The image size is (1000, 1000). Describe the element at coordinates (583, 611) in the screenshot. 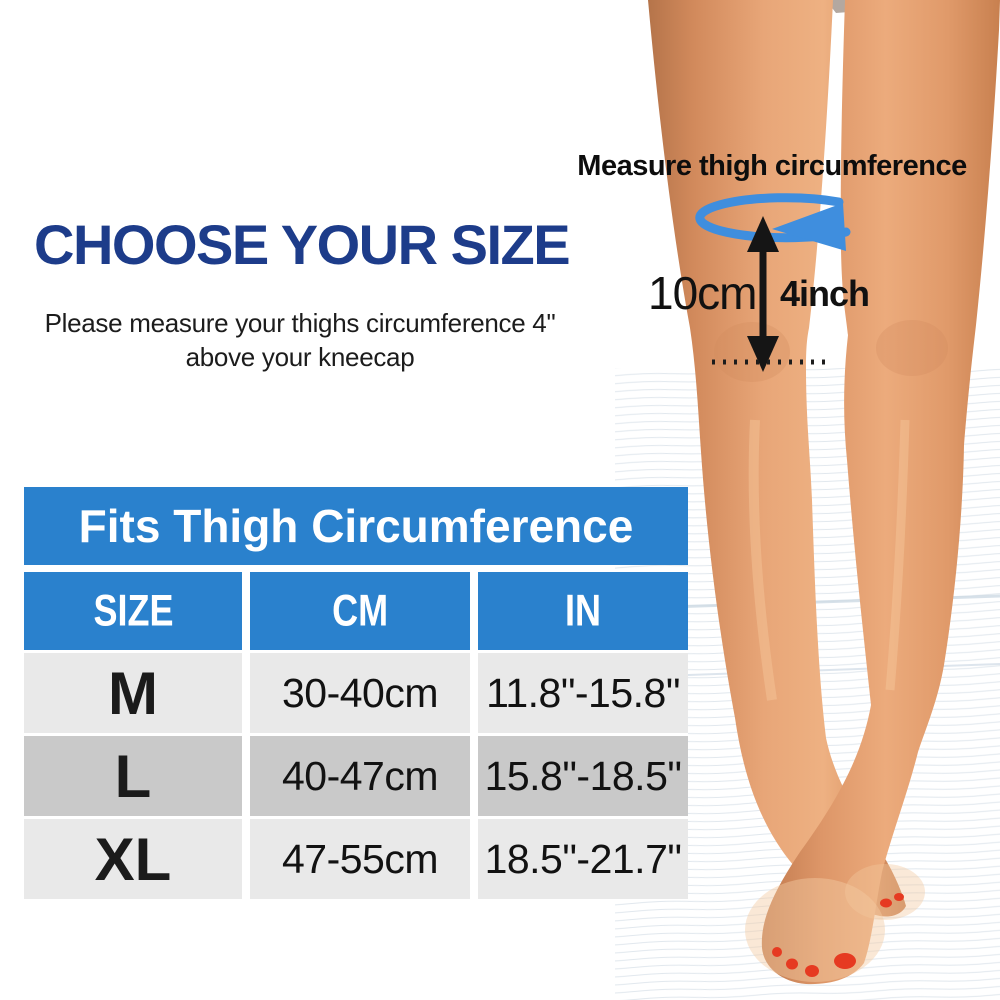

I see `column-header-in: IN` at that location.